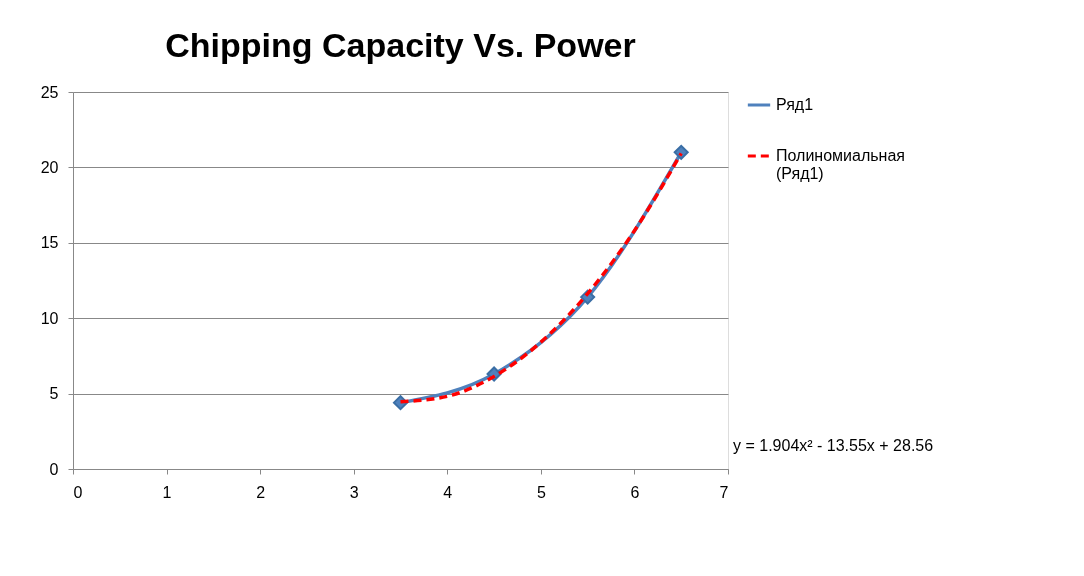 The height and width of the screenshot is (576, 1084). What do you see at coordinates (400, 45) in the screenshot?
I see `chart-title: Chipping Capacity Vs. Power` at bounding box center [400, 45].